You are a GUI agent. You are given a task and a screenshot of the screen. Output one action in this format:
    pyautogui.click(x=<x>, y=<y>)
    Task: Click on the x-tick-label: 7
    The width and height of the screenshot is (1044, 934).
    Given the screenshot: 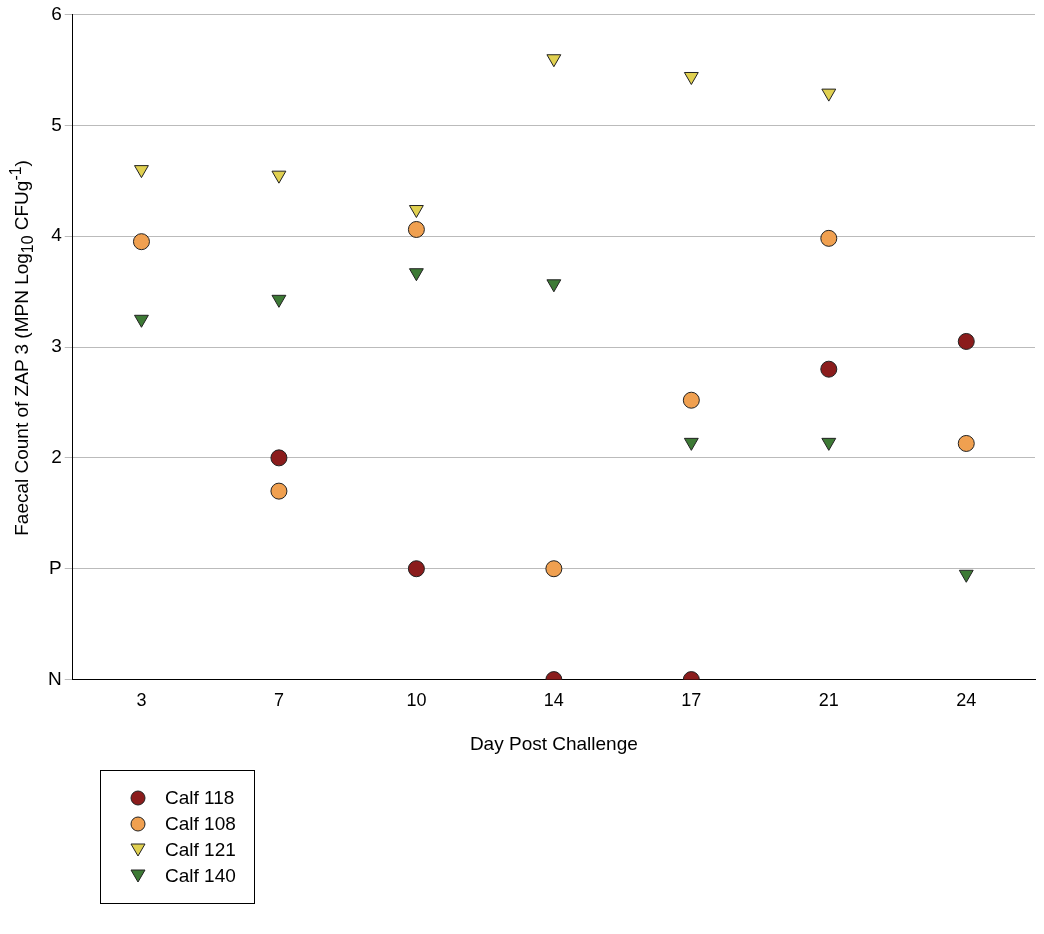 What is the action you would take?
    pyautogui.click(x=278, y=700)
    